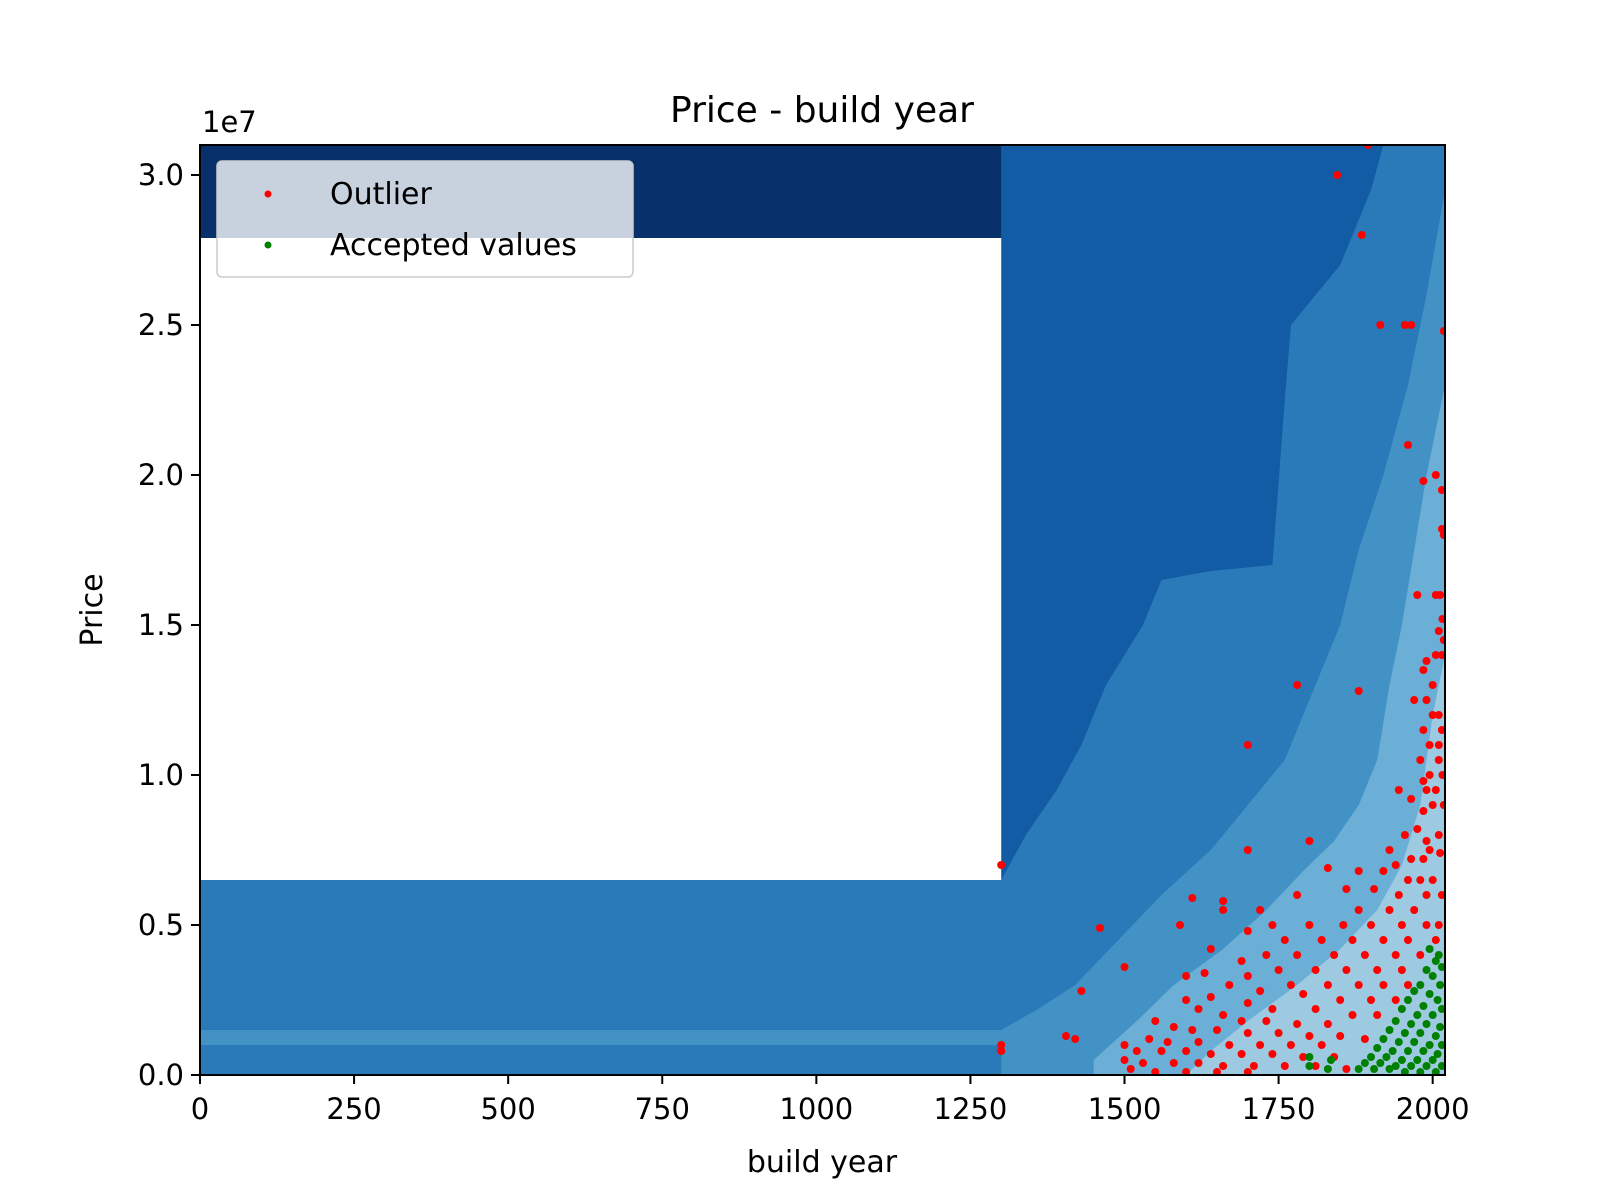 This screenshot has height=1200, width=1600. What do you see at coordinates (161, 325) in the screenshot?
I see `y-tick-label: 2.5` at bounding box center [161, 325].